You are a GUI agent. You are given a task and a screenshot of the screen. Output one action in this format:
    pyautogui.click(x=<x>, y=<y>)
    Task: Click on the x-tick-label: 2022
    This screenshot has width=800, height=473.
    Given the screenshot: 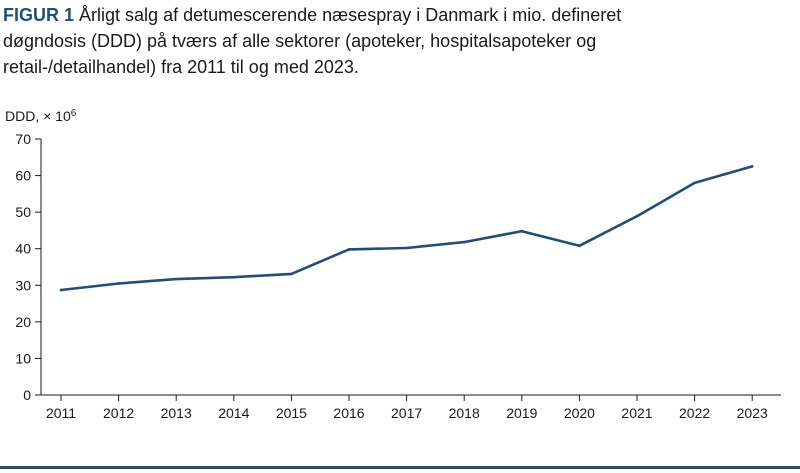 What is the action you would take?
    pyautogui.click(x=694, y=413)
    